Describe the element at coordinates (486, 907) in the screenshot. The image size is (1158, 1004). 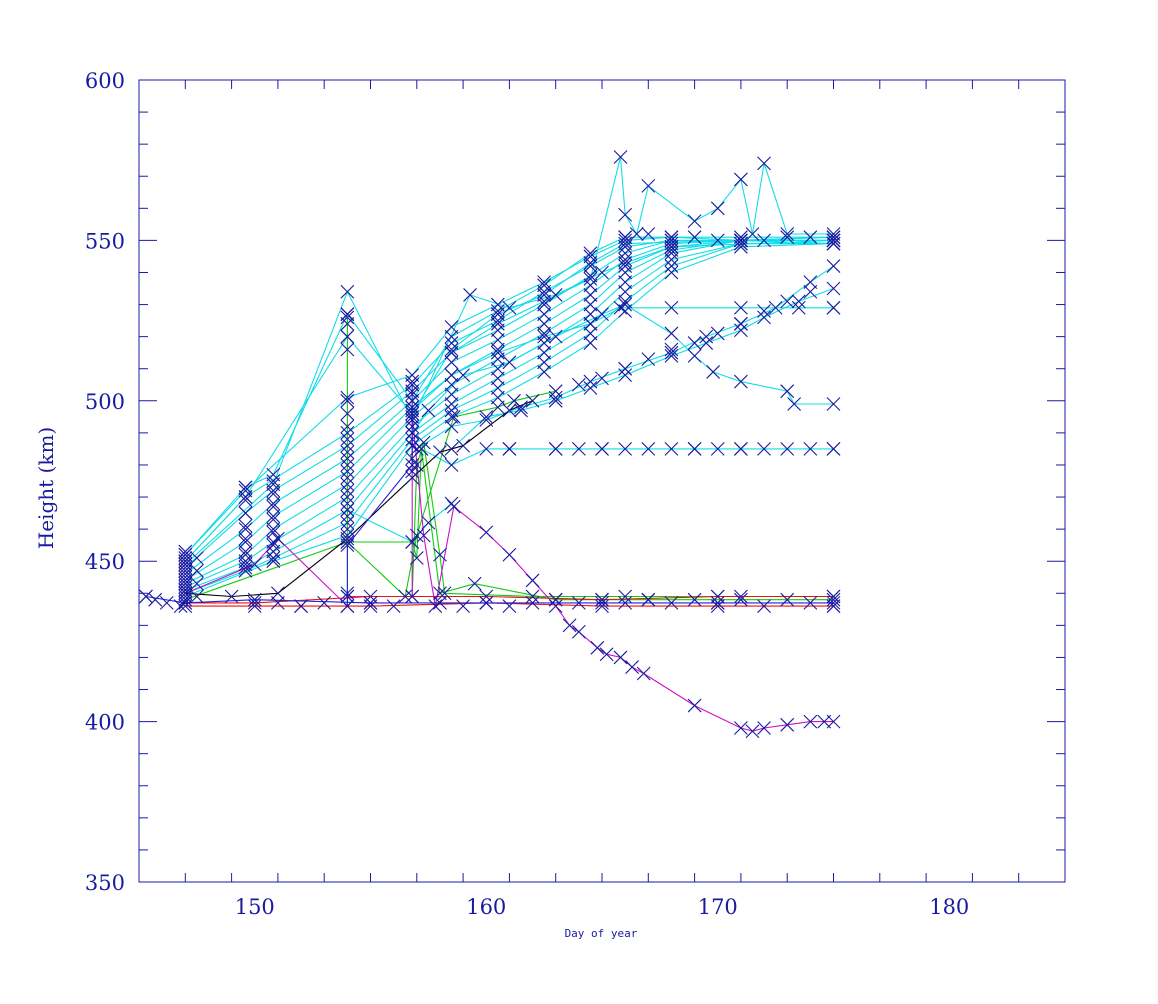
I see `x-tick-label: 160` at that location.